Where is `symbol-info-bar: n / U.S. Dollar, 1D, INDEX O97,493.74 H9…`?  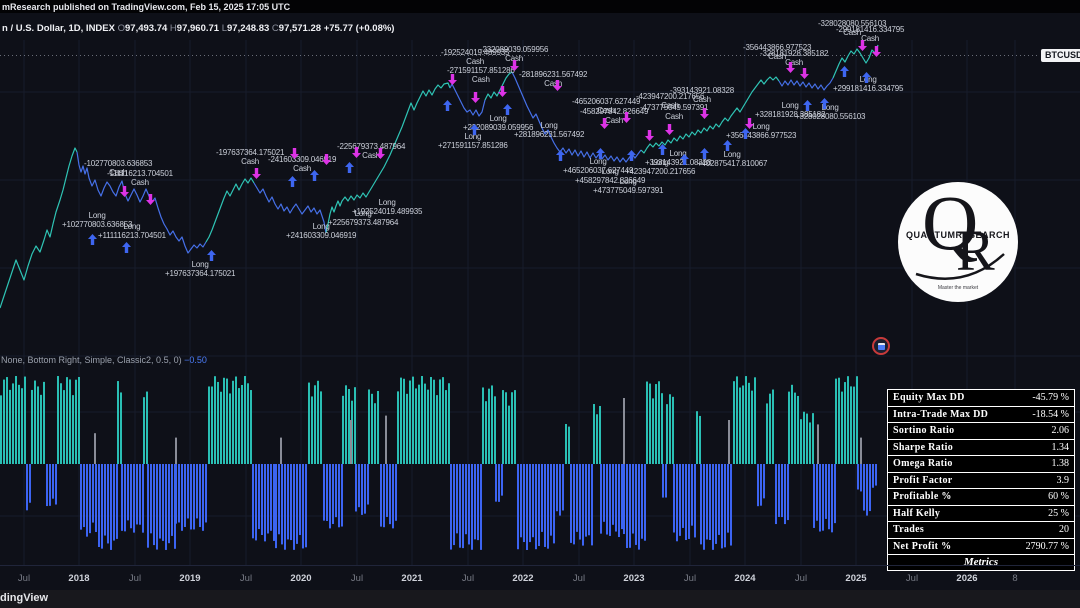 symbol-info-bar: n / U.S. Dollar, 1D, INDEX O97,493.74 H9… is located at coordinates (198, 28).